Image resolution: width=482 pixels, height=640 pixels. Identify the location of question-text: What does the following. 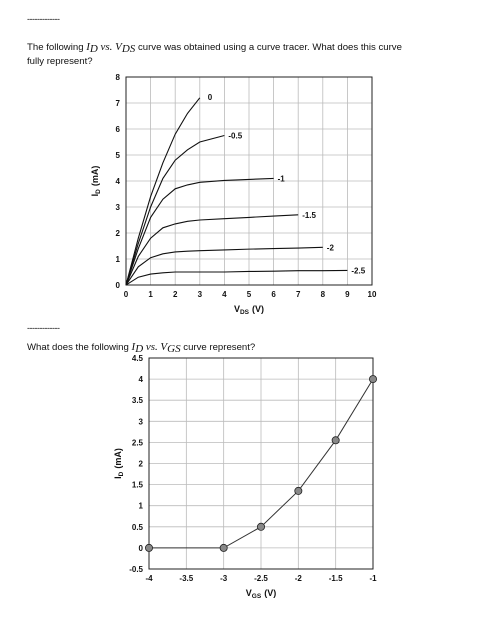
(78, 347).